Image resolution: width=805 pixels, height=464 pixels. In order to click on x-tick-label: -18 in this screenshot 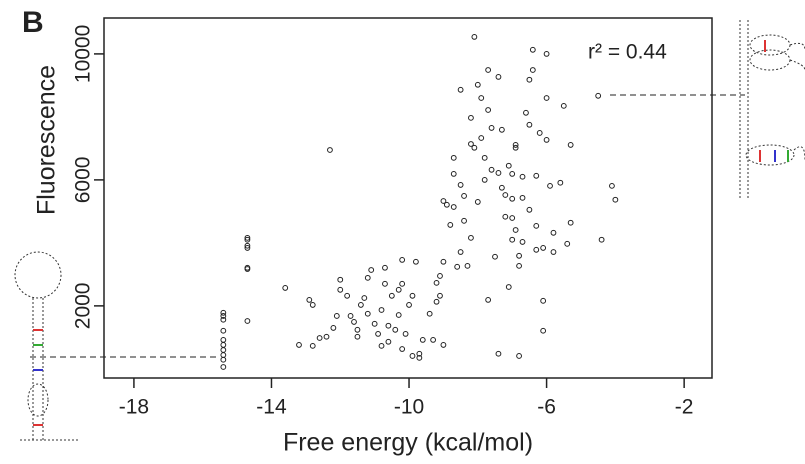, I will do `click(134, 407)`.